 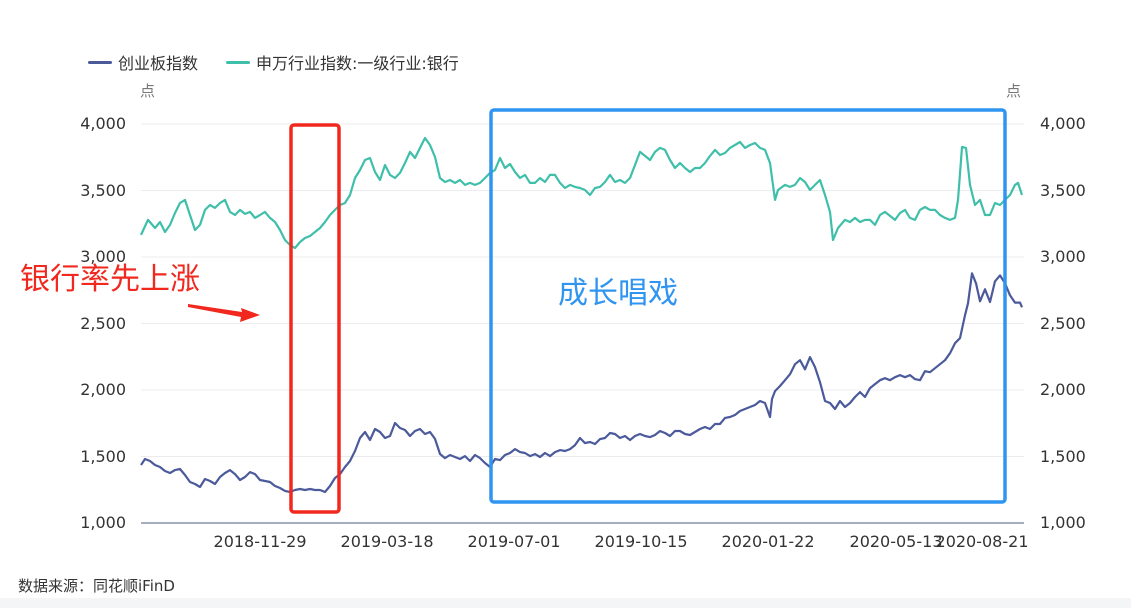 What do you see at coordinates (1063, 522) in the screenshot?
I see `right-y-tick-label: 1,000` at bounding box center [1063, 522].